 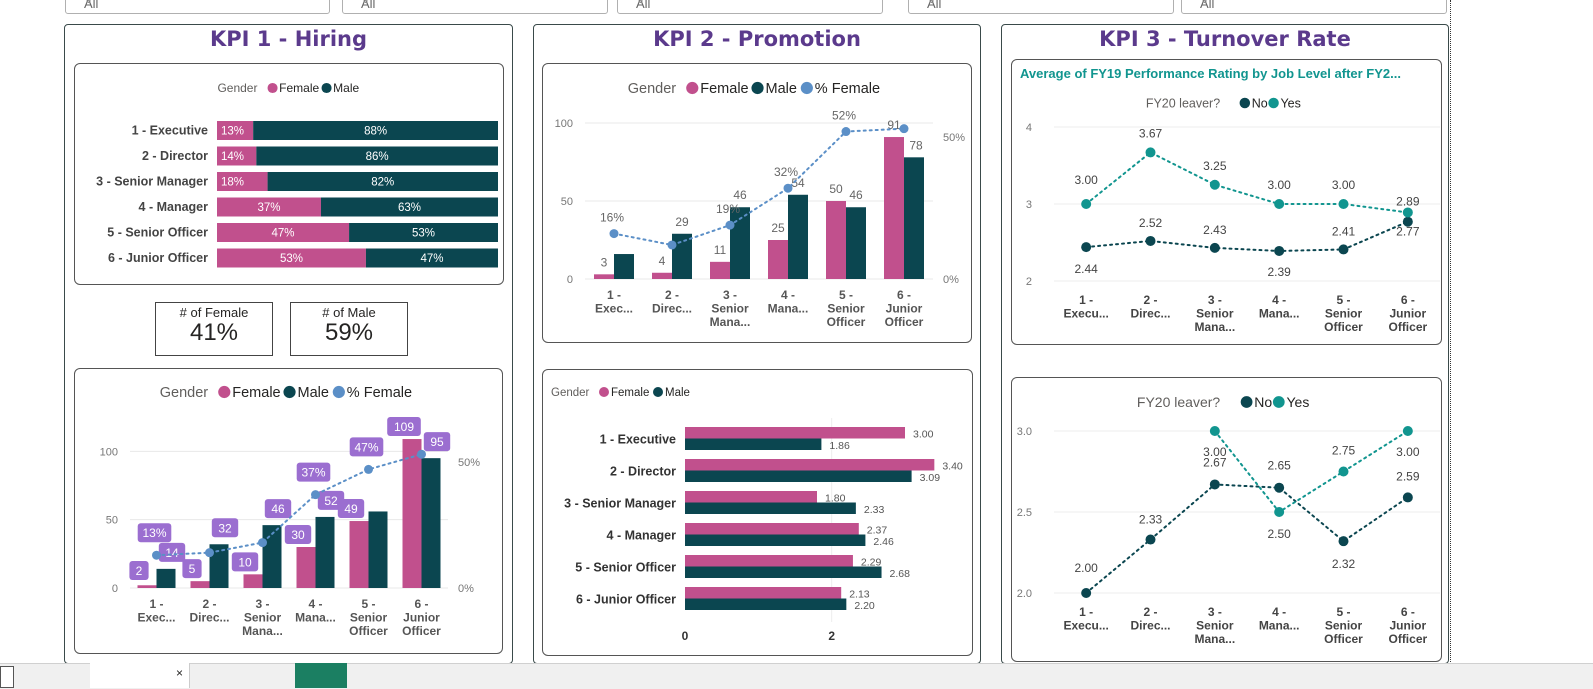 What do you see at coordinates (475, 7) in the screenshot?
I see `slicer-2: All ⌄` at bounding box center [475, 7].